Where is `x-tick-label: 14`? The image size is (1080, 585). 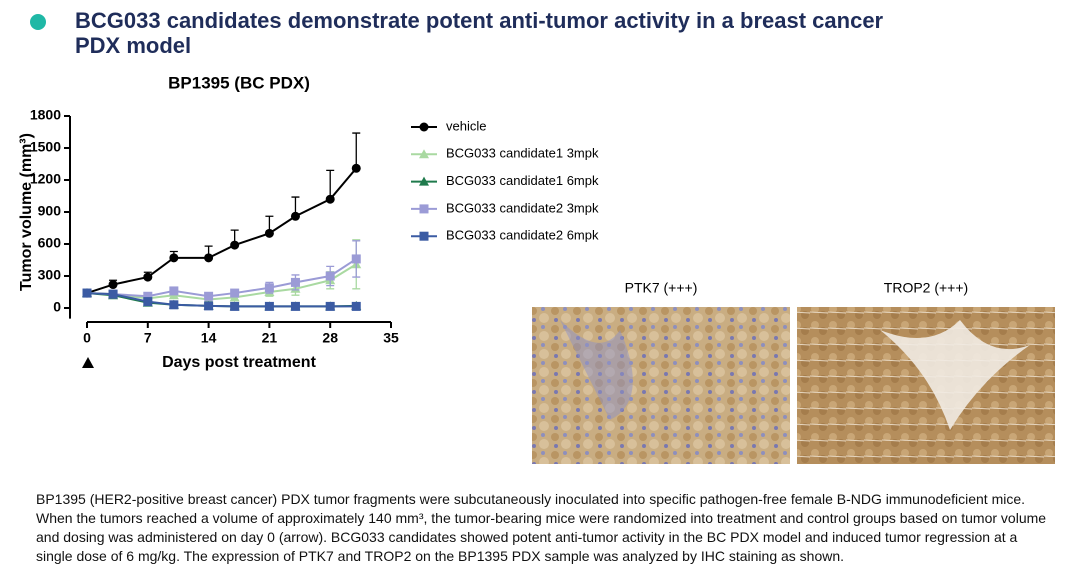
x-tick-label: 14 is located at coordinates (209, 338).